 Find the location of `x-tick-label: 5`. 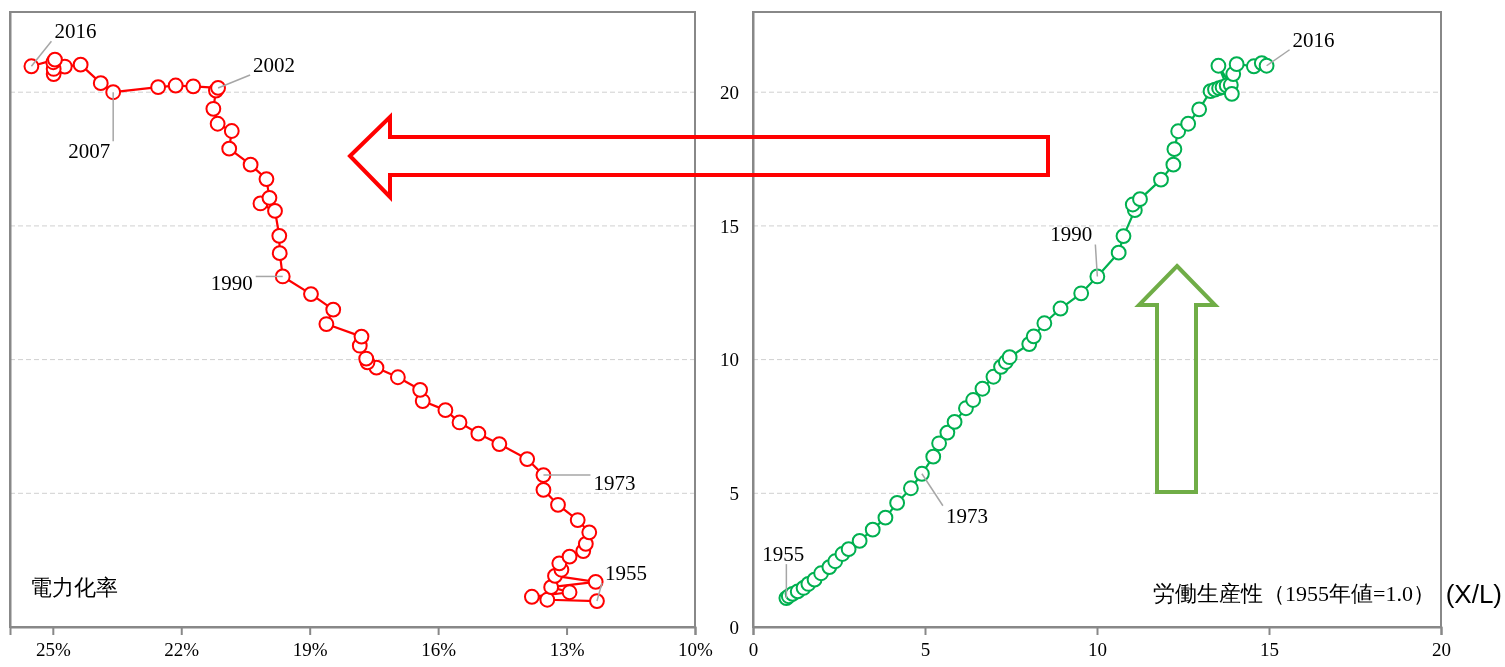

x-tick-label: 5 is located at coordinates (925, 650).